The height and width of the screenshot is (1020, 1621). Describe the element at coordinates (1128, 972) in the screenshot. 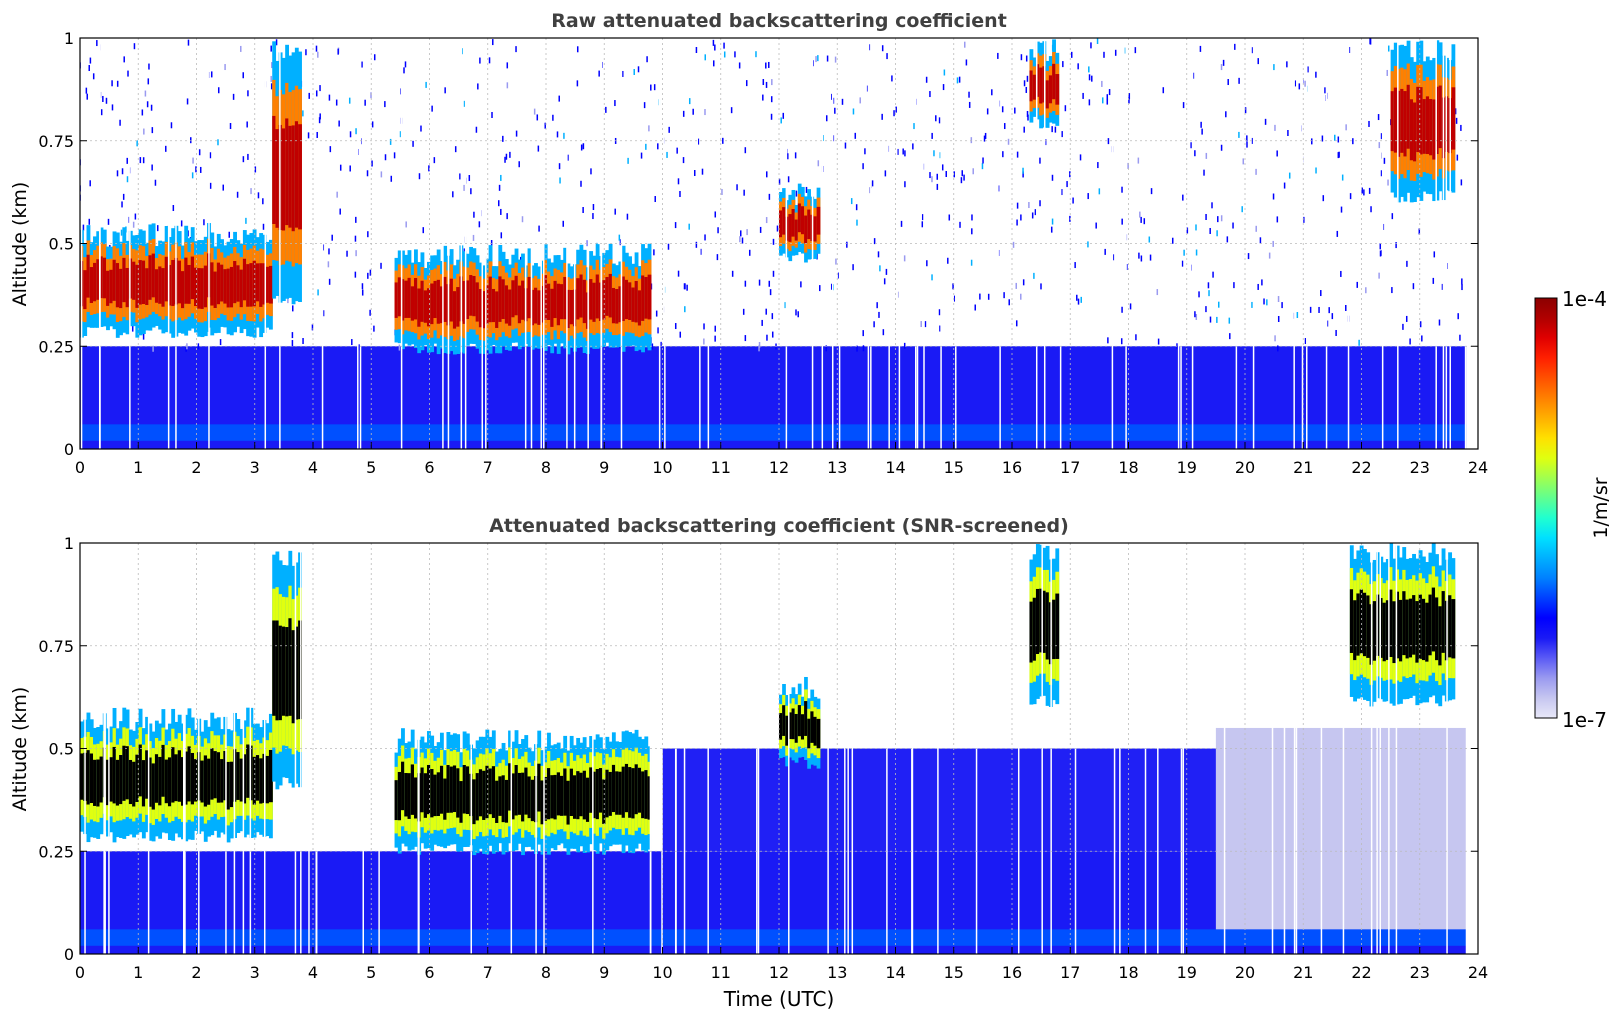

I see `x-tick-label: 18` at that location.